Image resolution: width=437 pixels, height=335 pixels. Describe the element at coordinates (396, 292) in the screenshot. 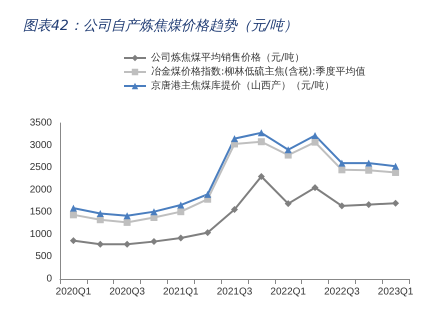

I see `x-tick-label: 2023Q1` at that location.